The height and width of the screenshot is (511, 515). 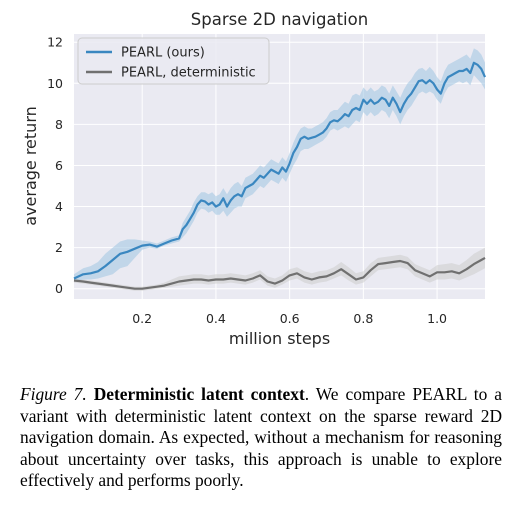 What do you see at coordinates (188, 73) in the screenshot?
I see `legend-label-deterministic: PEARL, deterministic` at bounding box center [188, 73].